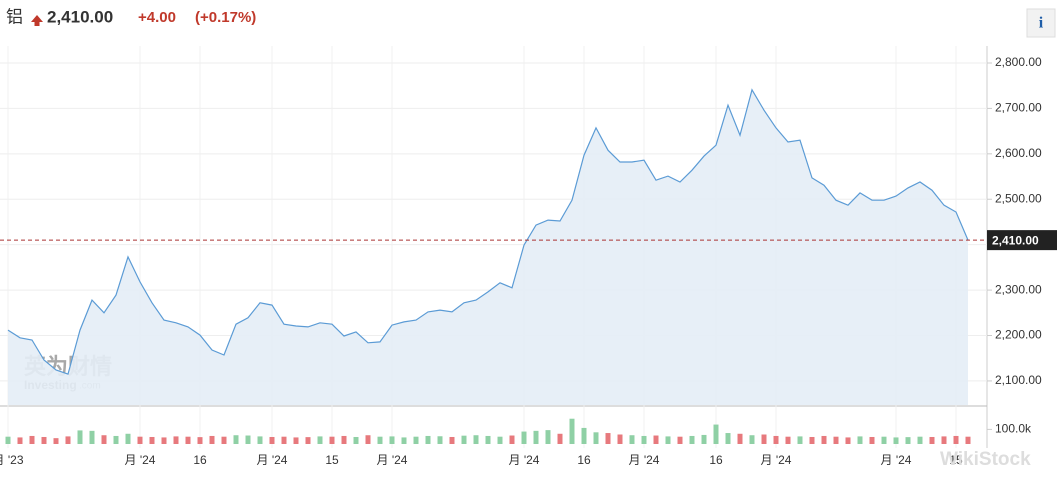  Describe the element at coordinates (1018, 62) in the screenshot. I see `y-tick-label: 2,800.00` at that location.